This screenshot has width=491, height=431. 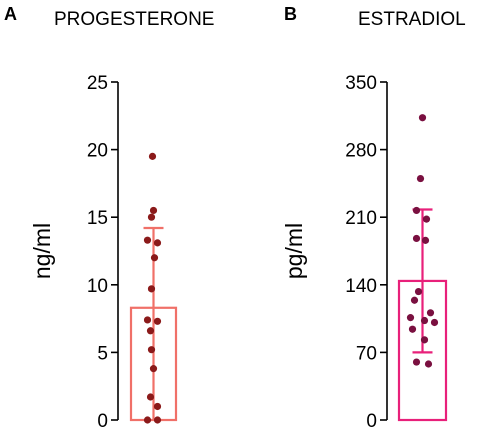 What do you see at coordinates (97, 83) in the screenshot?
I see `panel-a-y-tick-label: 25` at bounding box center [97, 83].